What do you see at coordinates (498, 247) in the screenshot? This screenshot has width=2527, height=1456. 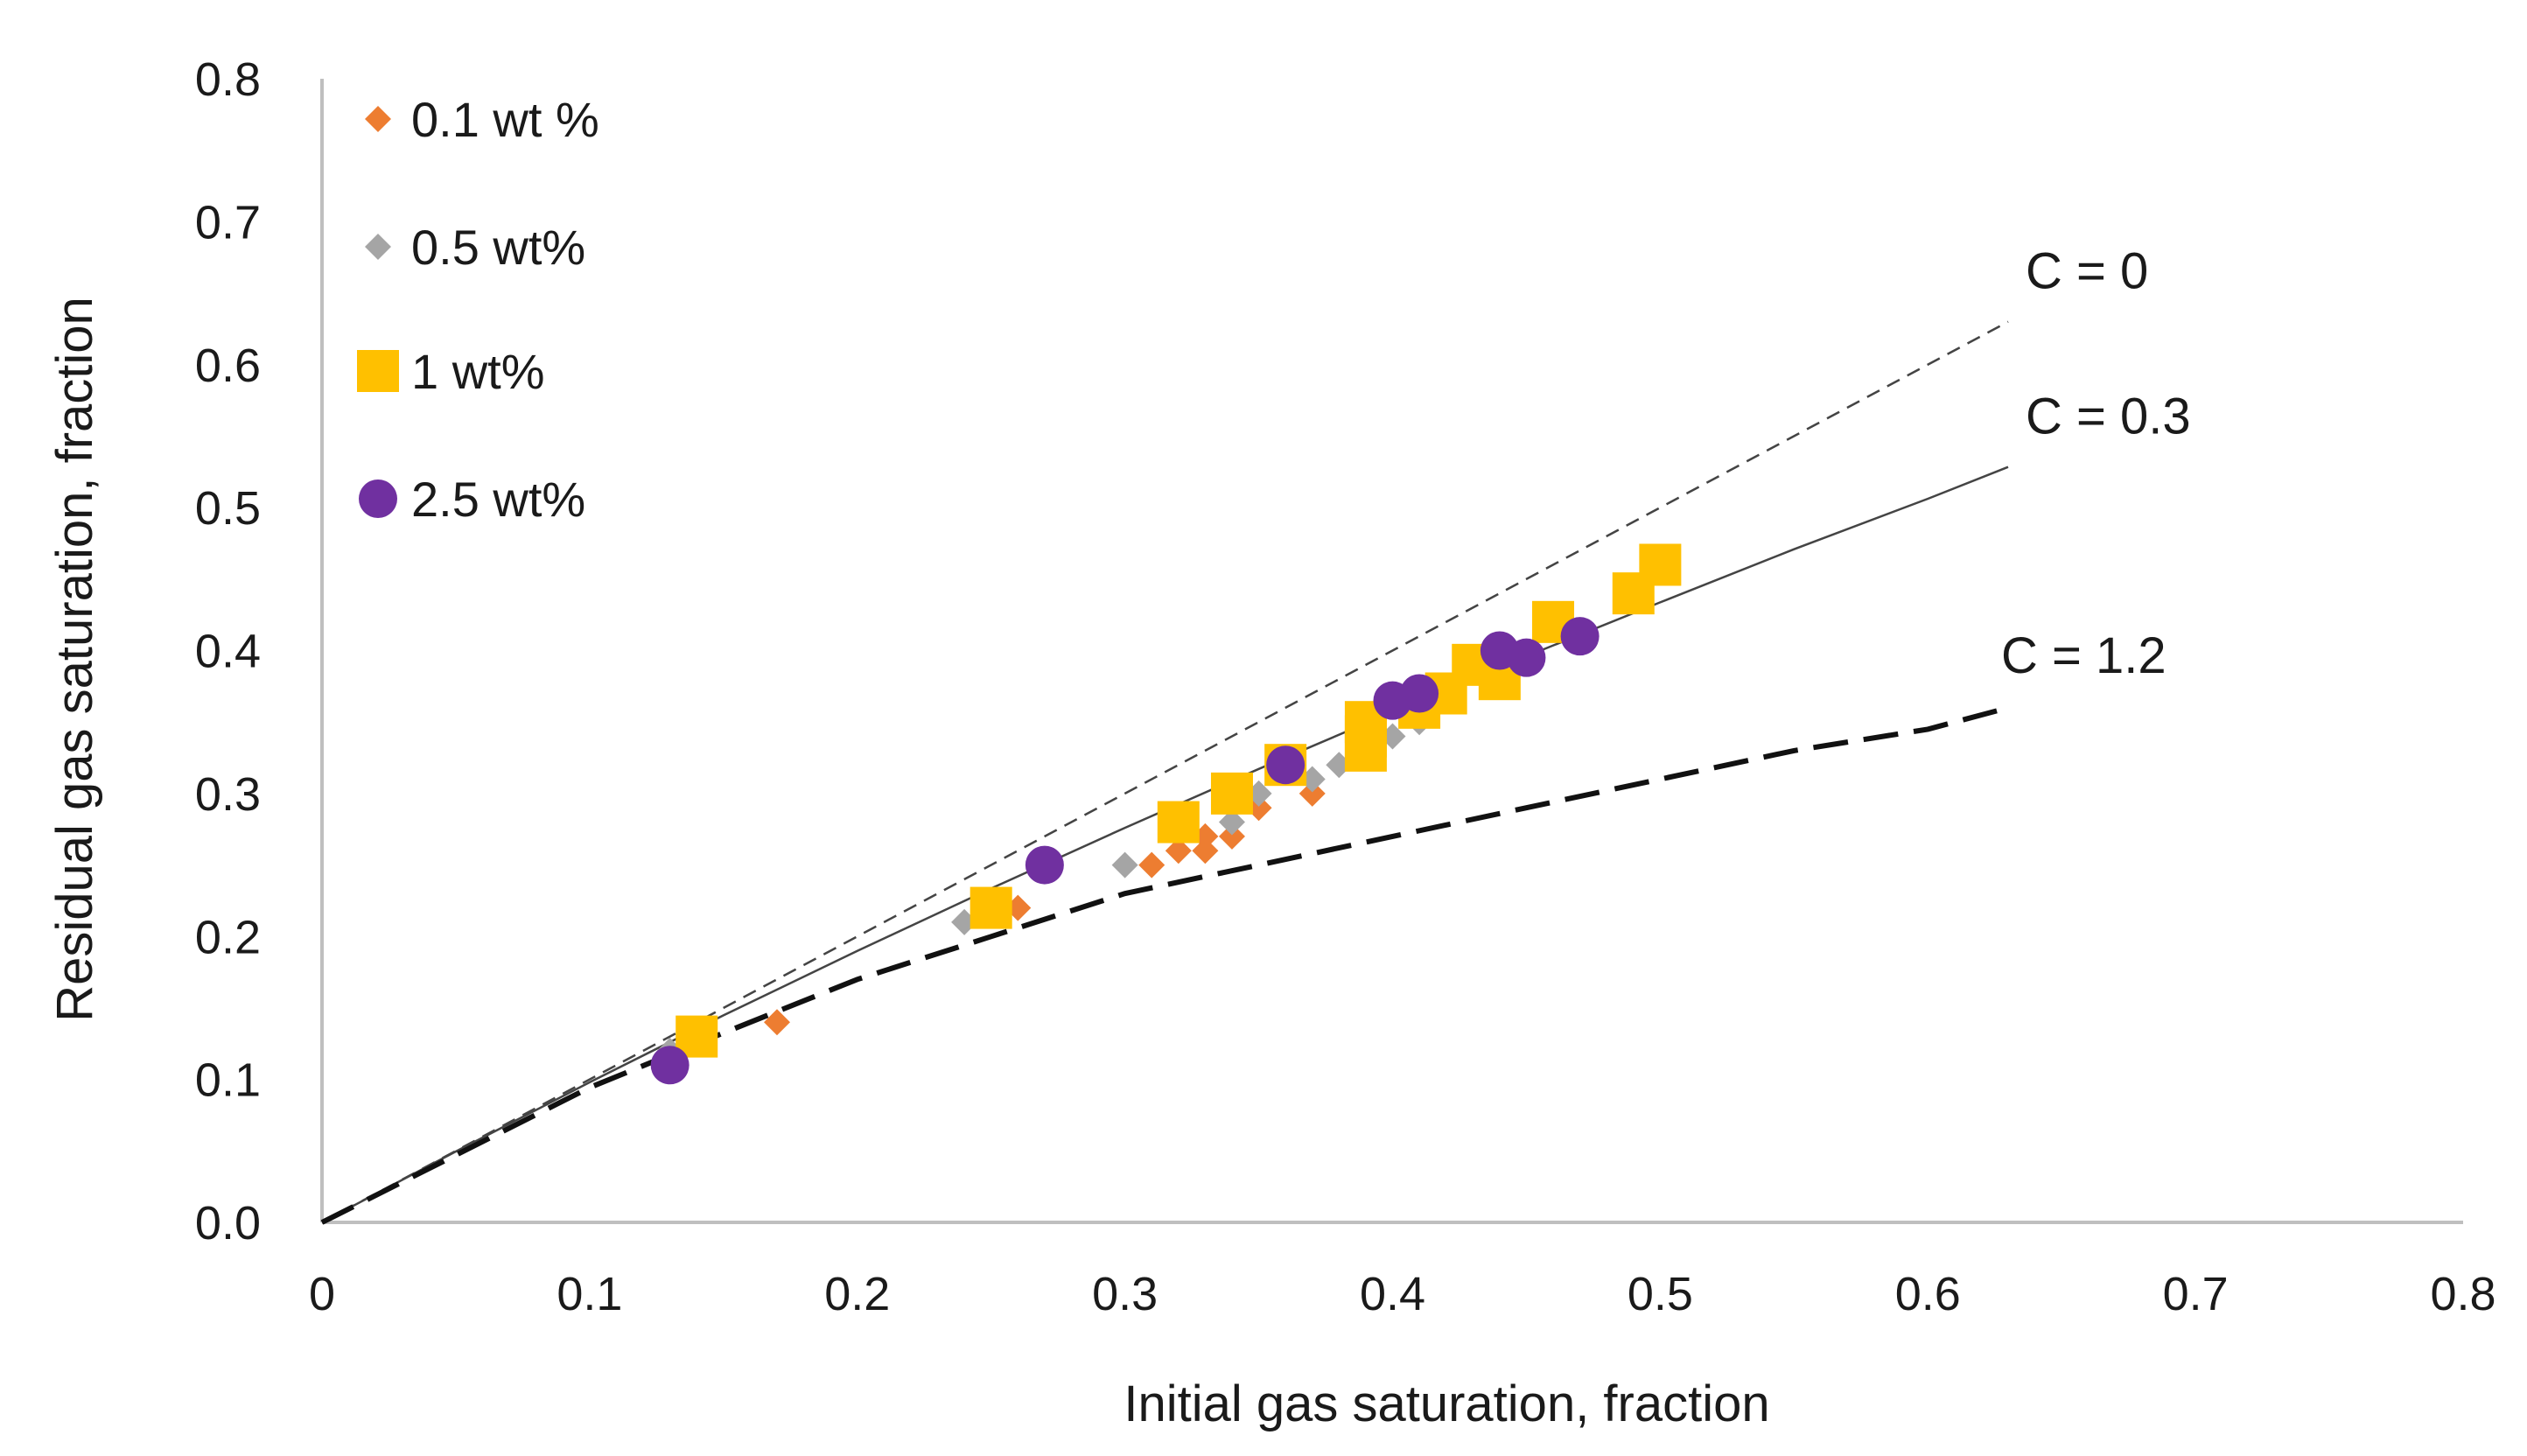 I see `legend-label: 0.5 wt%` at bounding box center [498, 247].